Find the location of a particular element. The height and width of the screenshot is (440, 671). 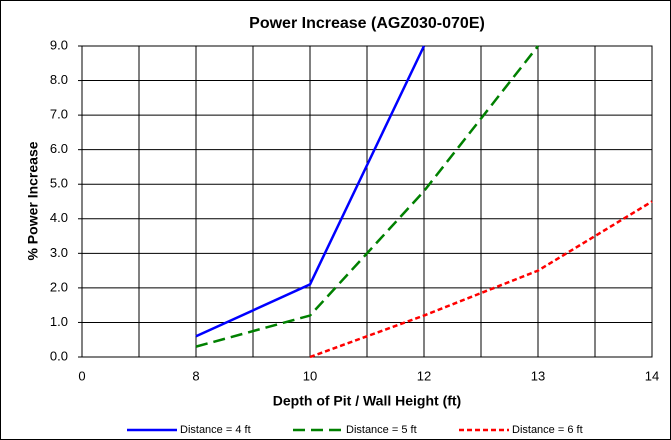

y-tick-label: 1.0 is located at coordinates (59, 321).